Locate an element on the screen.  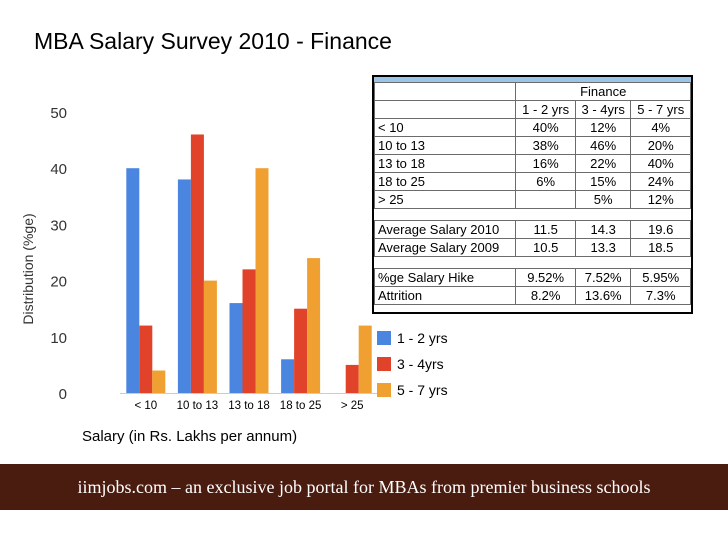
table-cell: 20% is located at coordinates (660, 145).